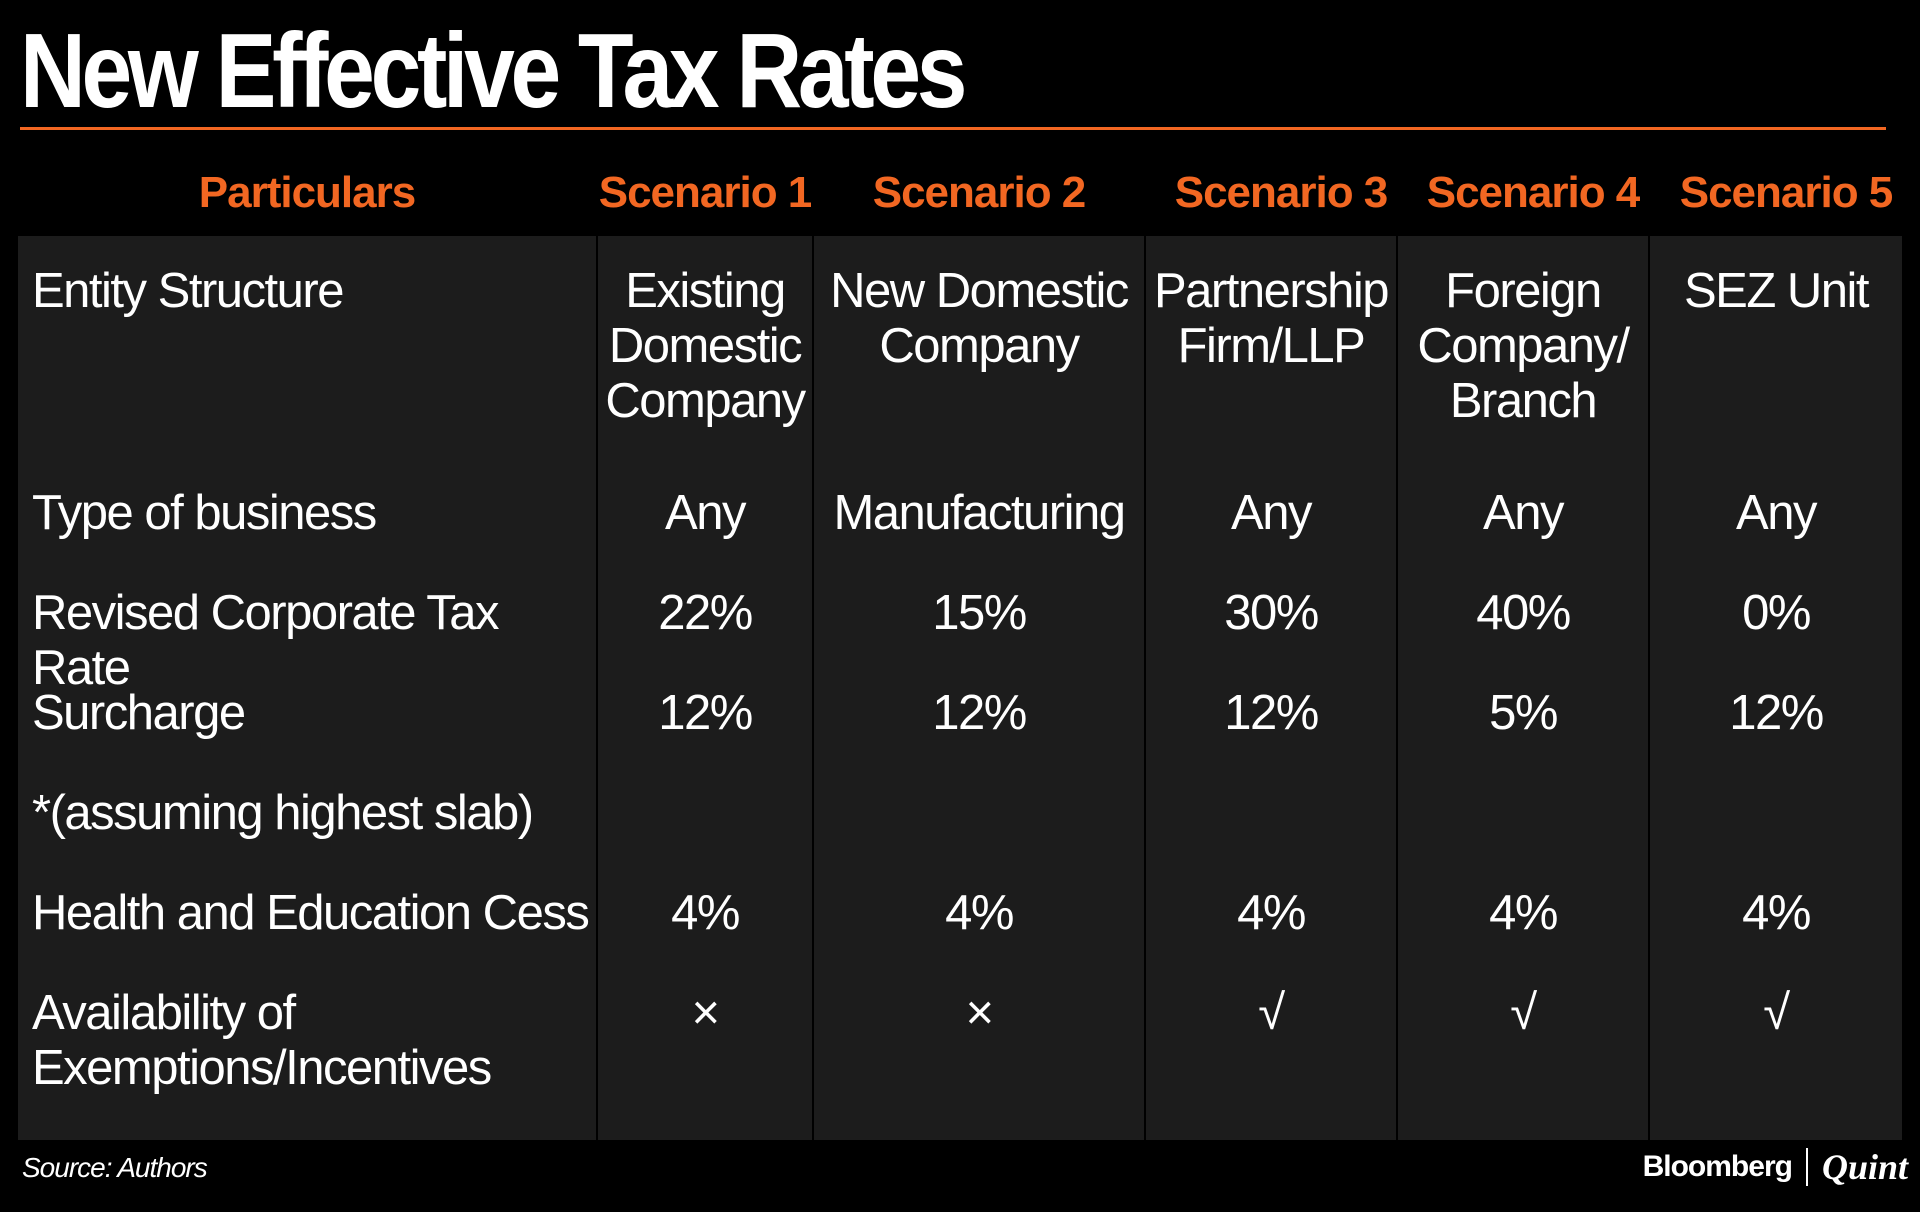 This screenshot has width=1920, height=1212. I want to click on table-cell-scenario-2: 15%, so click(979, 613).